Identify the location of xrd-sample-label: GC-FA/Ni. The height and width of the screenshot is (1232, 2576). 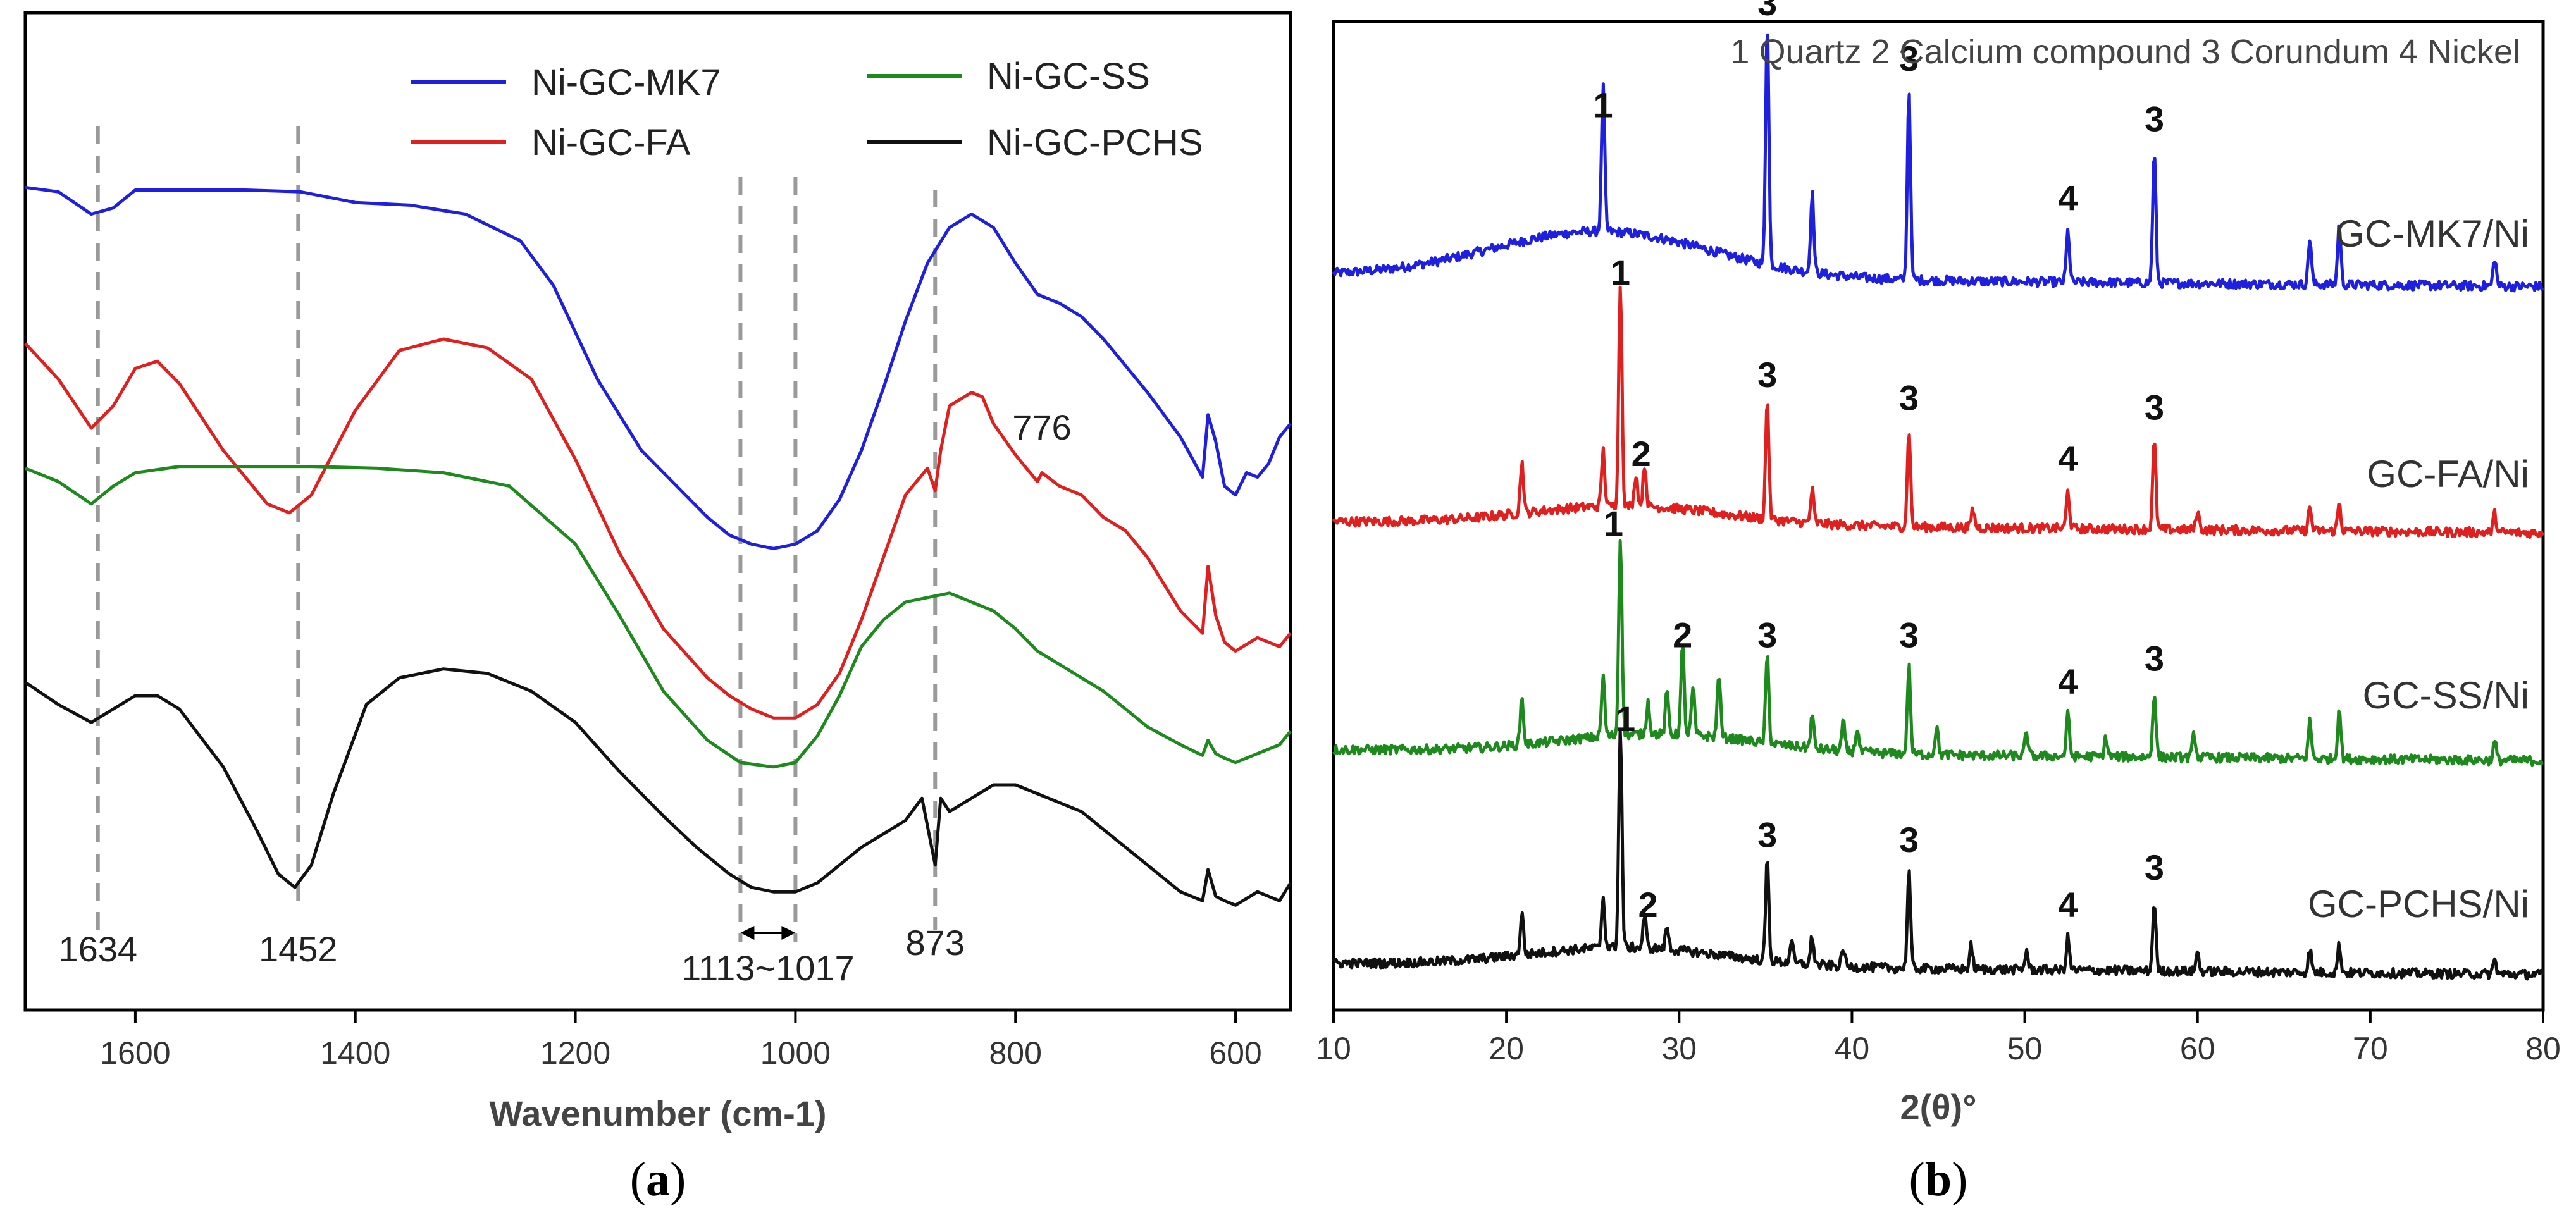
(2448, 474).